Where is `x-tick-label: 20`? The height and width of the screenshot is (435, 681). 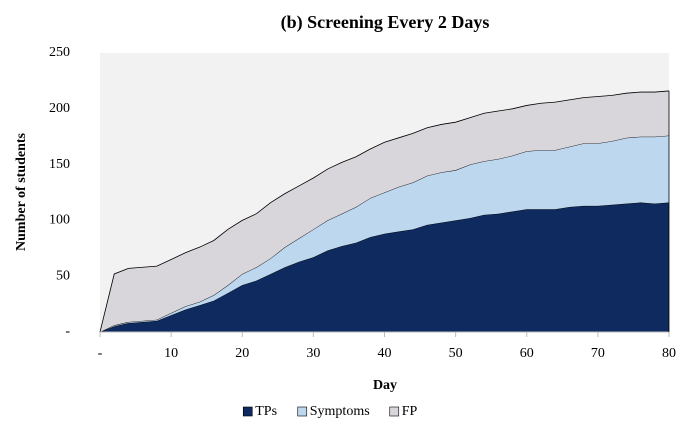 x-tick-label: 20 is located at coordinates (242, 353).